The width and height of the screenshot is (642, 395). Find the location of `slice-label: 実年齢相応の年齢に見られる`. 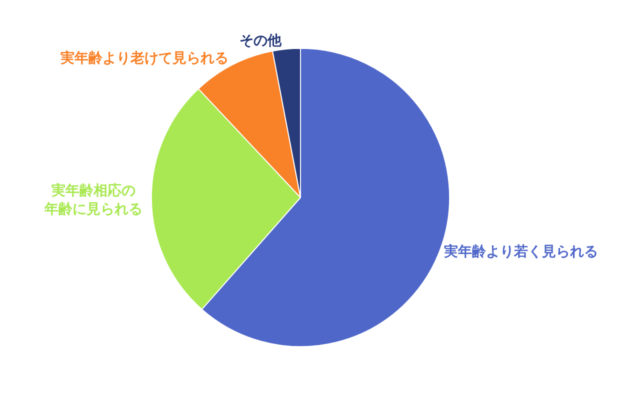

slice-label: 実年齢相応の年齢に見られる is located at coordinates (93, 200).